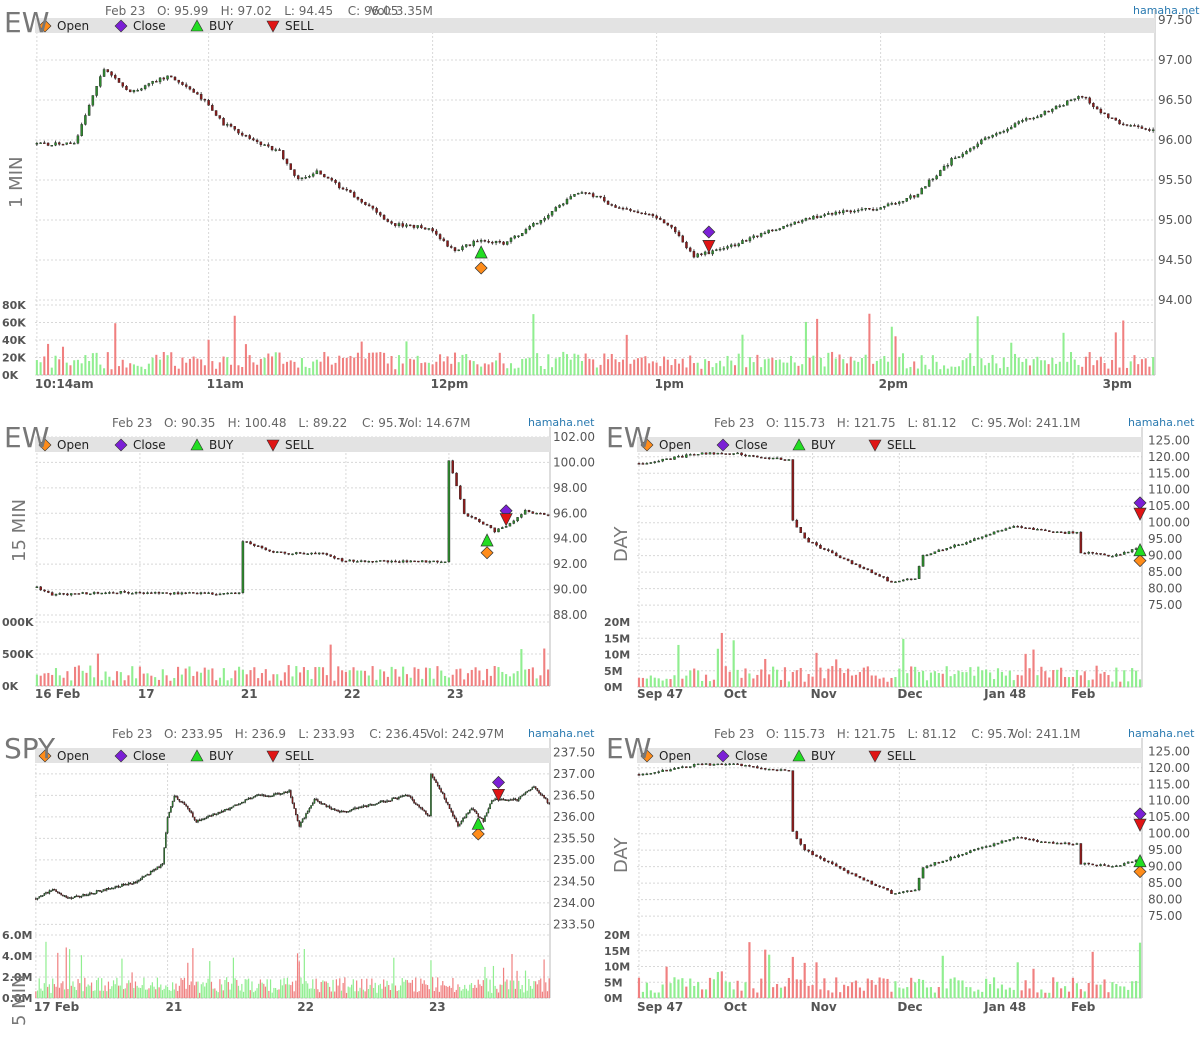 Image resolution: width=1200 pixels, height=1037 pixels. I want to click on open-marker, so click(1140, 872).